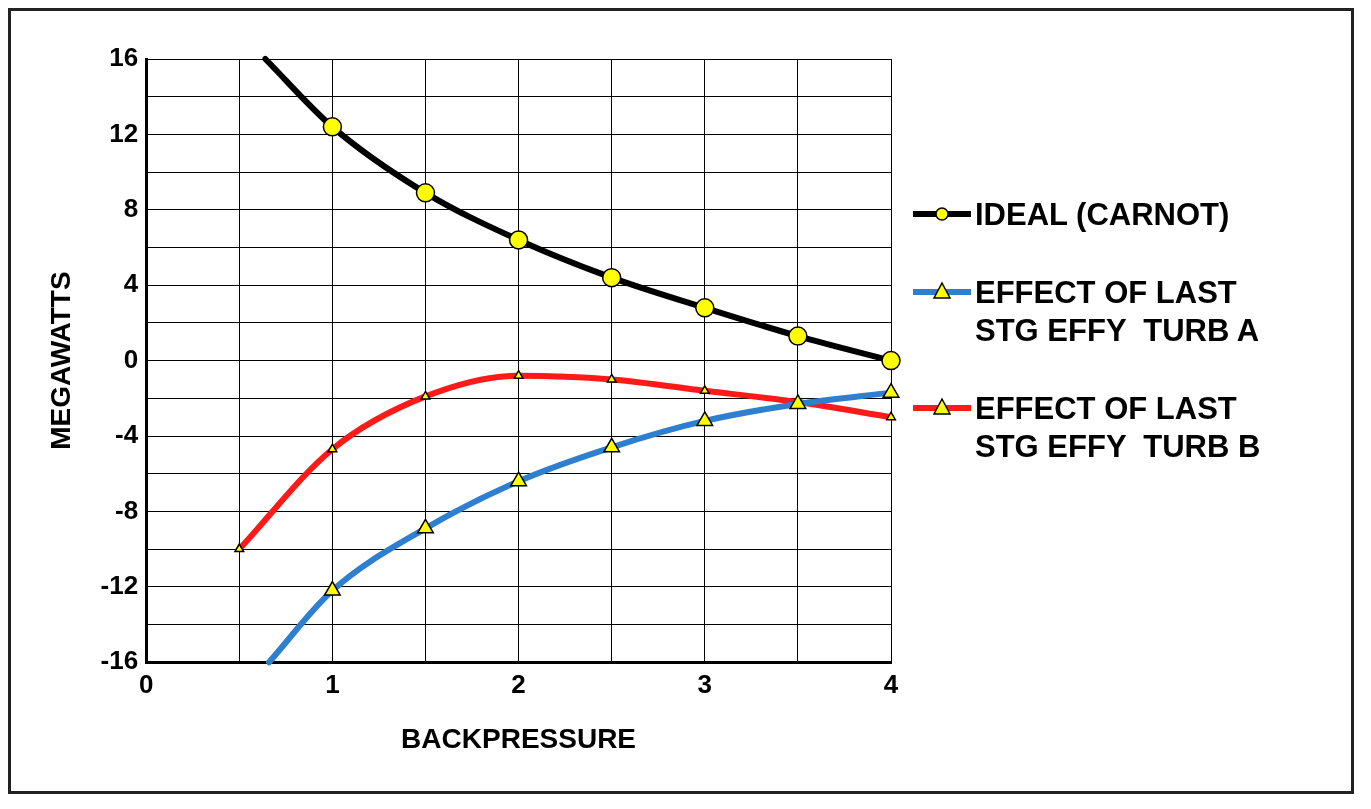  I want to click on legend-label: EFFECT OF LAST STG EFFY TURB A, so click(1118, 312).